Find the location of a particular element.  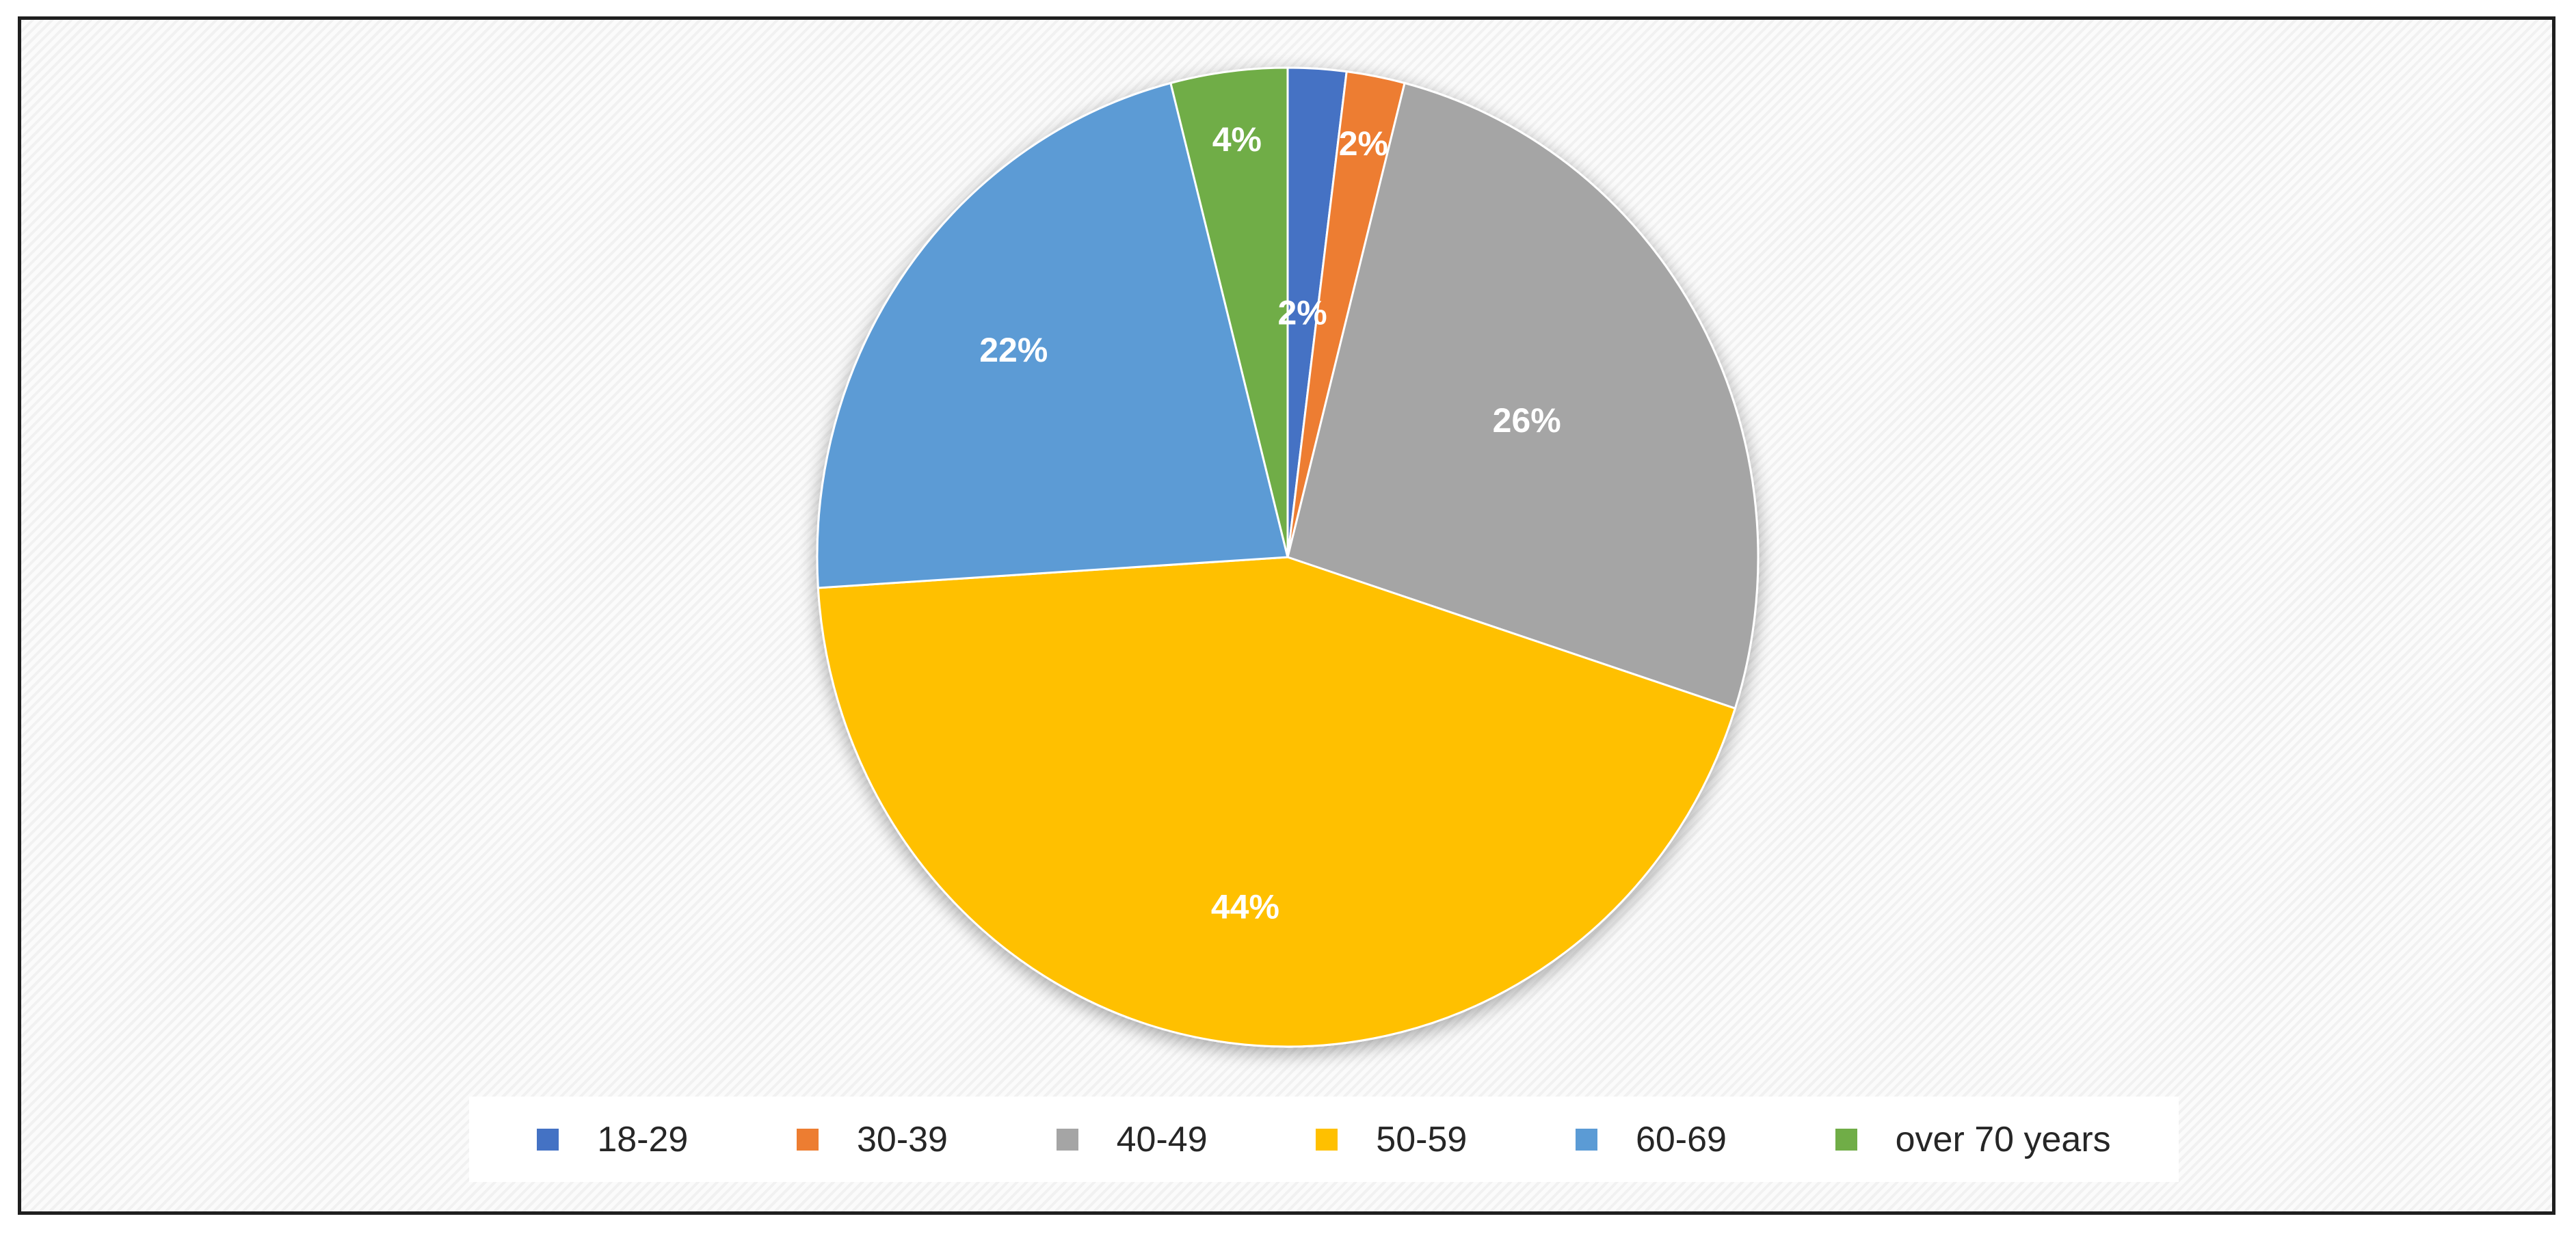

legend-label: 50-59 is located at coordinates (1422, 1139).